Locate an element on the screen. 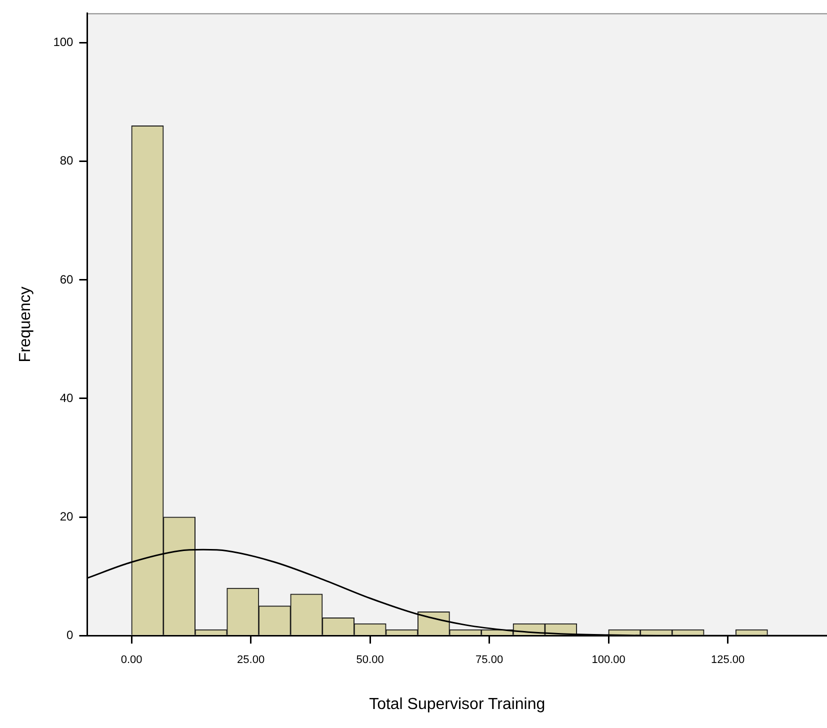 The width and height of the screenshot is (827, 728). x-tick-label: 25.00 is located at coordinates (251, 660).